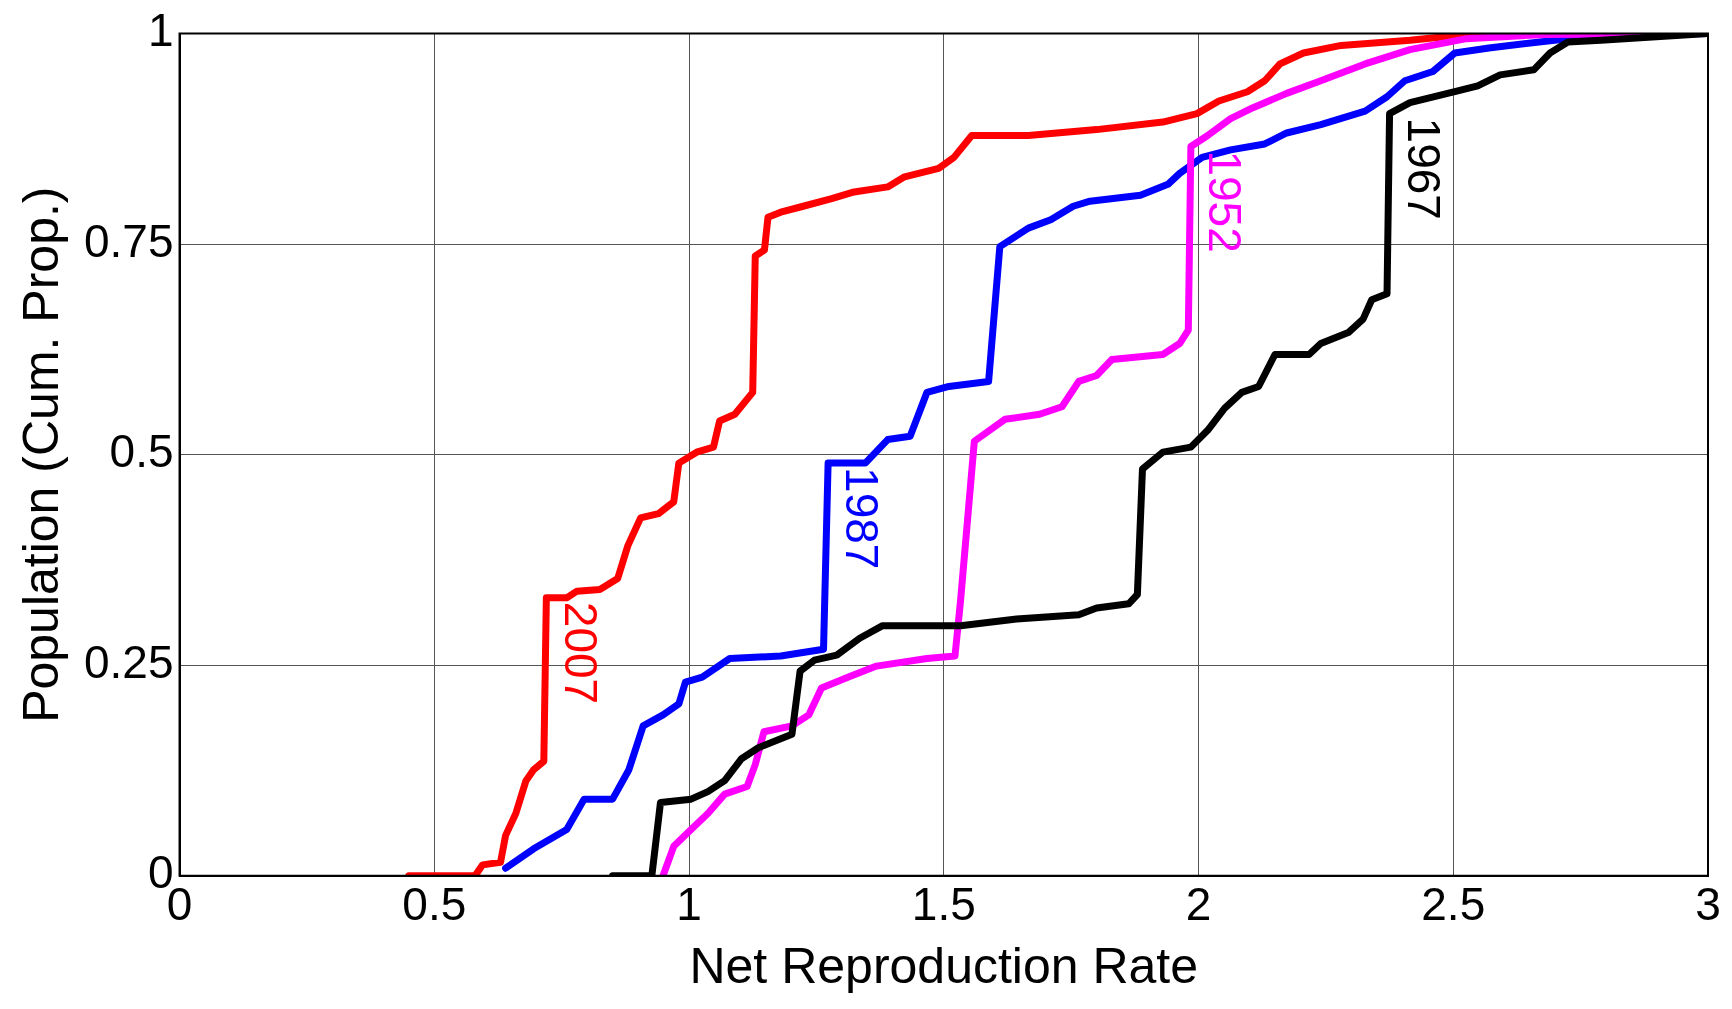 The width and height of the screenshot is (1732, 1009). What do you see at coordinates (40, 454) in the screenshot?
I see `y-axis-title: Population (Cum. Prop.)` at bounding box center [40, 454].